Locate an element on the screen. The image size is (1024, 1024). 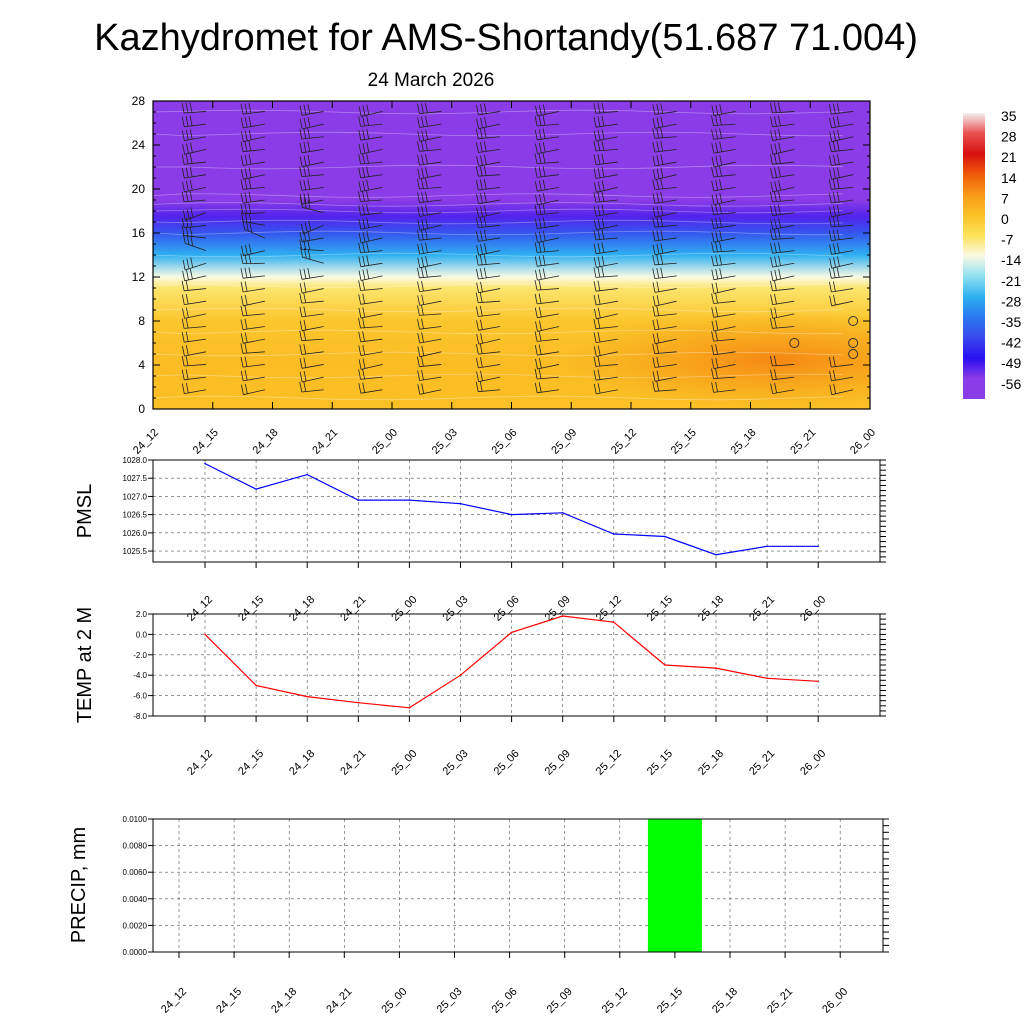
y-tick-label: 12 is located at coordinates (139, 277).